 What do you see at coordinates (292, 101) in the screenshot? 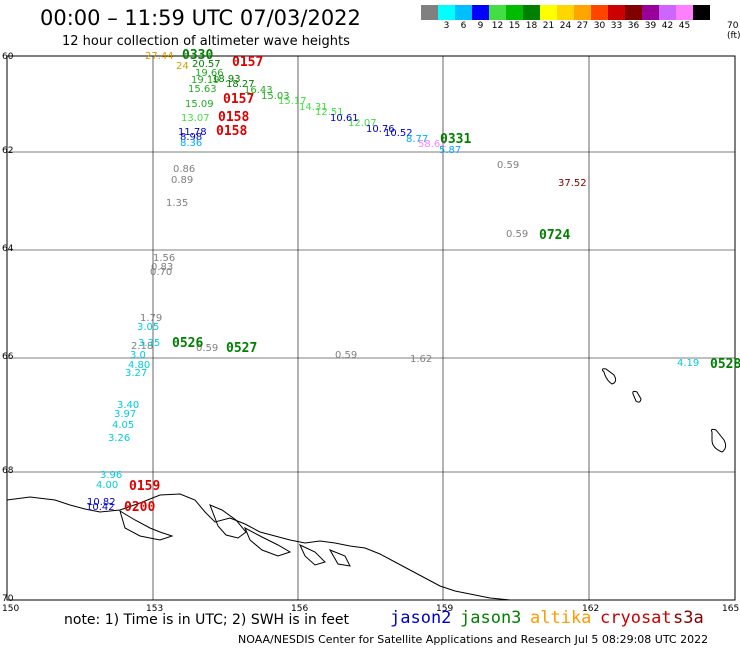
I see `wave-label: 15.17` at bounding box center [292, 101].